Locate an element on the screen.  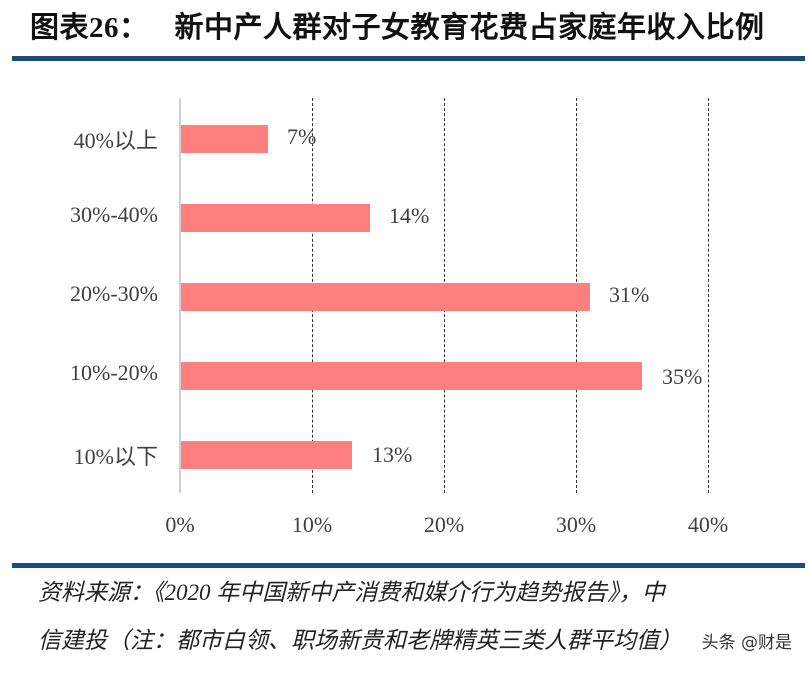
value-label: 35% is located at coordinates (682, 376).